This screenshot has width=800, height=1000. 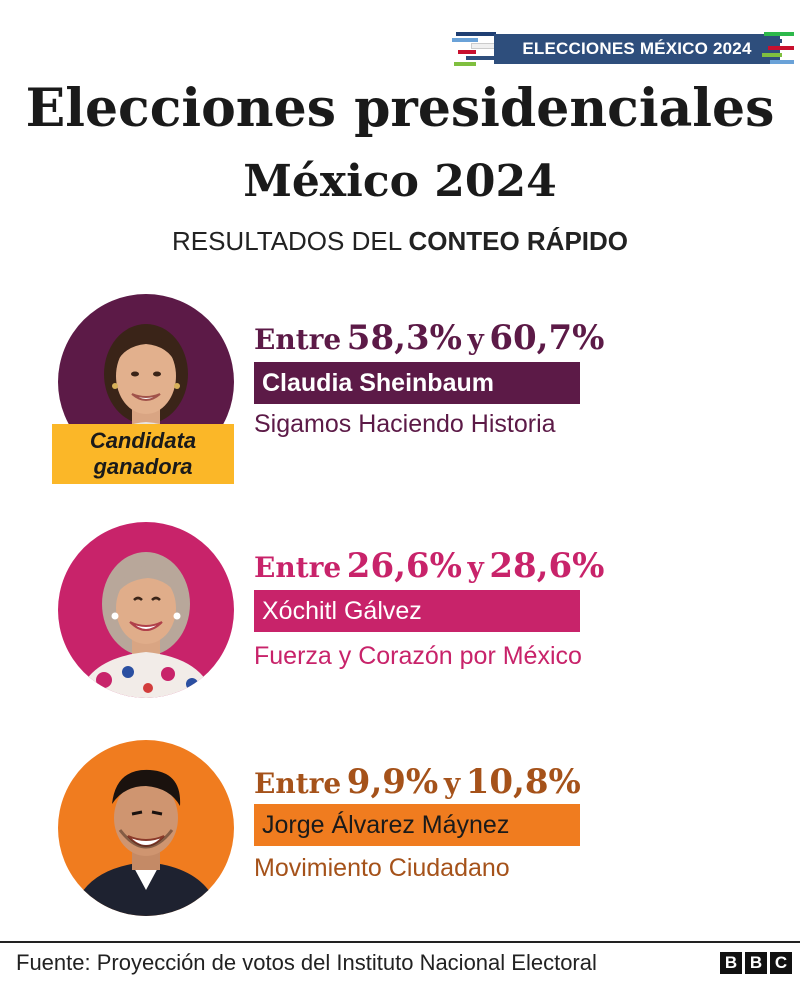 I want to click on results-prefix: RESULTADOS DEL, so click(x=286, y=241).